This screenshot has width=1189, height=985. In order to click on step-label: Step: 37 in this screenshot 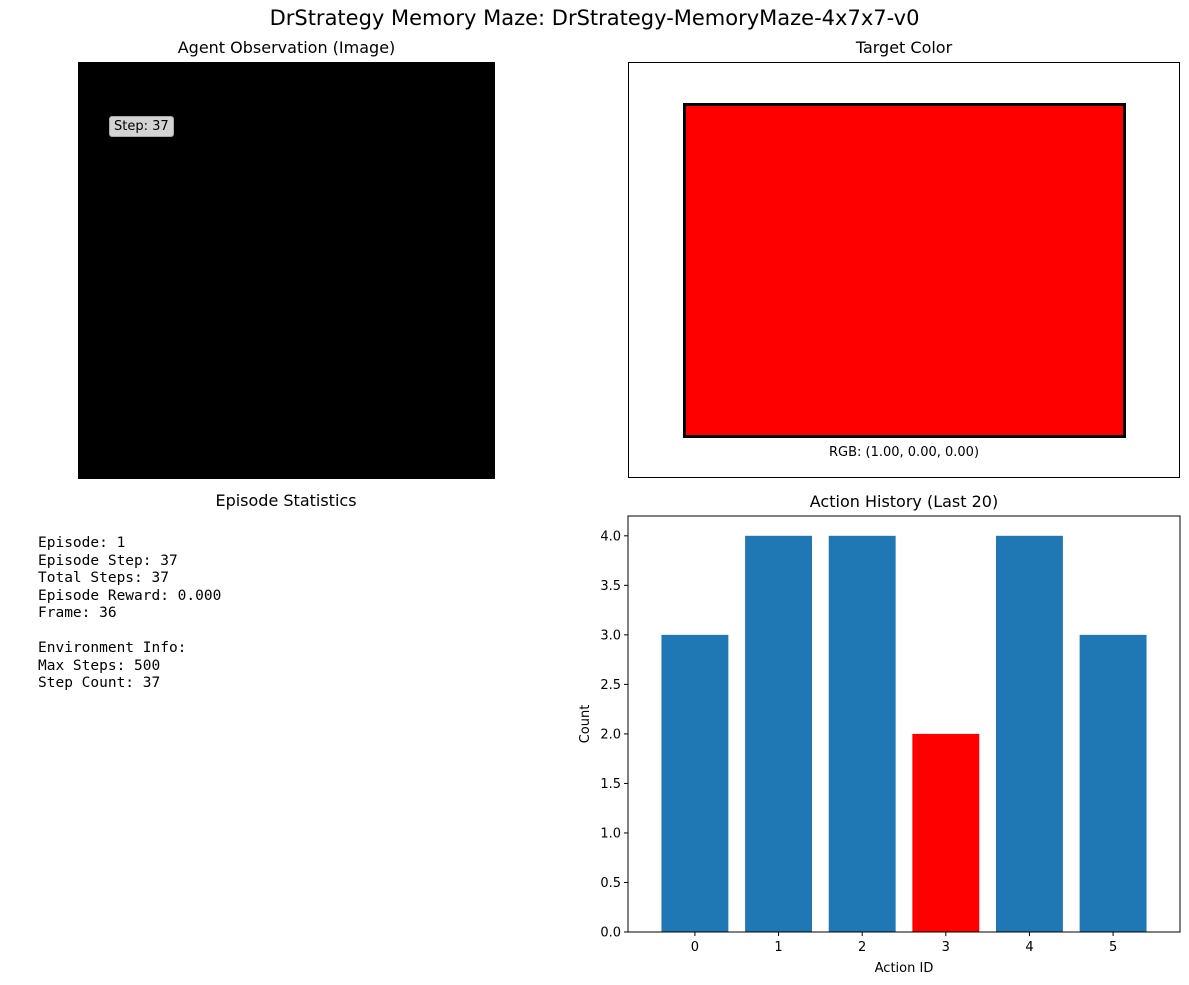, I will do `click(141, 126)`.